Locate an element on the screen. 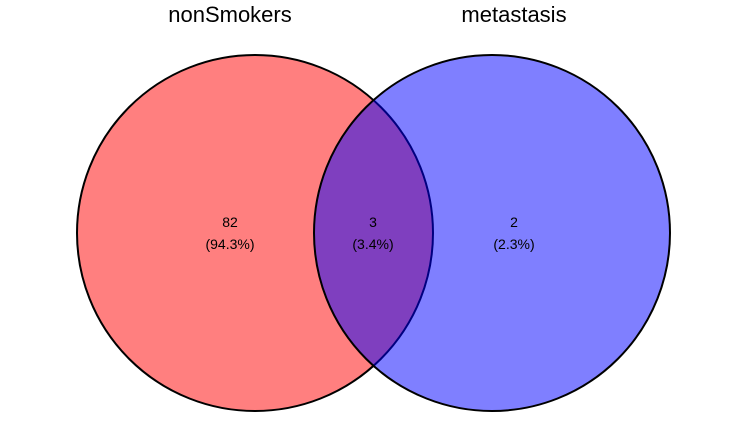 This screenshot has height=430, width=747. region-intersection-percent: (3.4%) is located at coordinates (372, 244).